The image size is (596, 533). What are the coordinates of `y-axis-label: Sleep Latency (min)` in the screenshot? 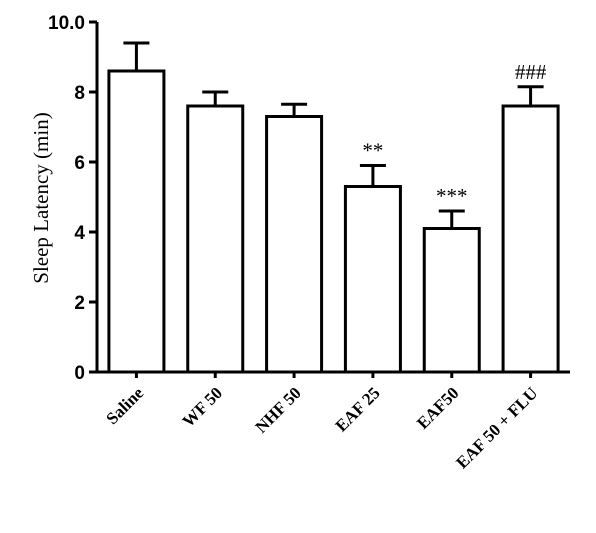 It's located at (41, 197).